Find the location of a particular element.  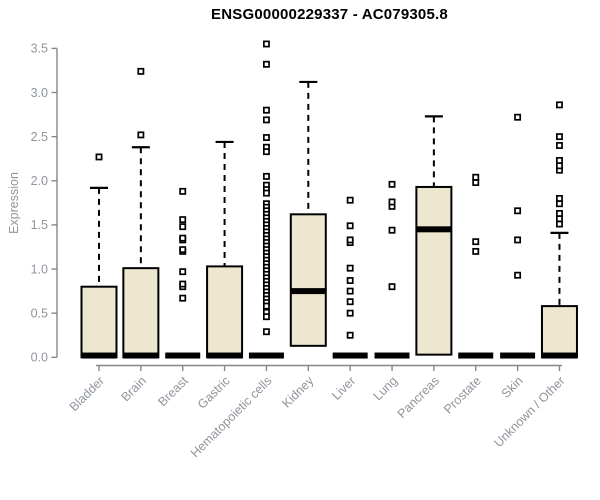

box-kidney is located at coordinates (308, 213).